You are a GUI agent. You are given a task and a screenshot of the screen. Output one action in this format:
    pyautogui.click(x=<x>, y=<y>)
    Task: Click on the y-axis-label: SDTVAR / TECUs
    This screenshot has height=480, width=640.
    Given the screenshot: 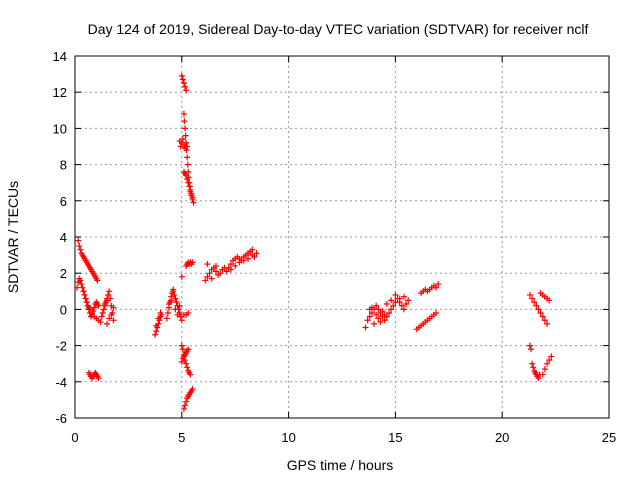 What is the action you would take?
    pyautogui.click(x=13, y=237)
    